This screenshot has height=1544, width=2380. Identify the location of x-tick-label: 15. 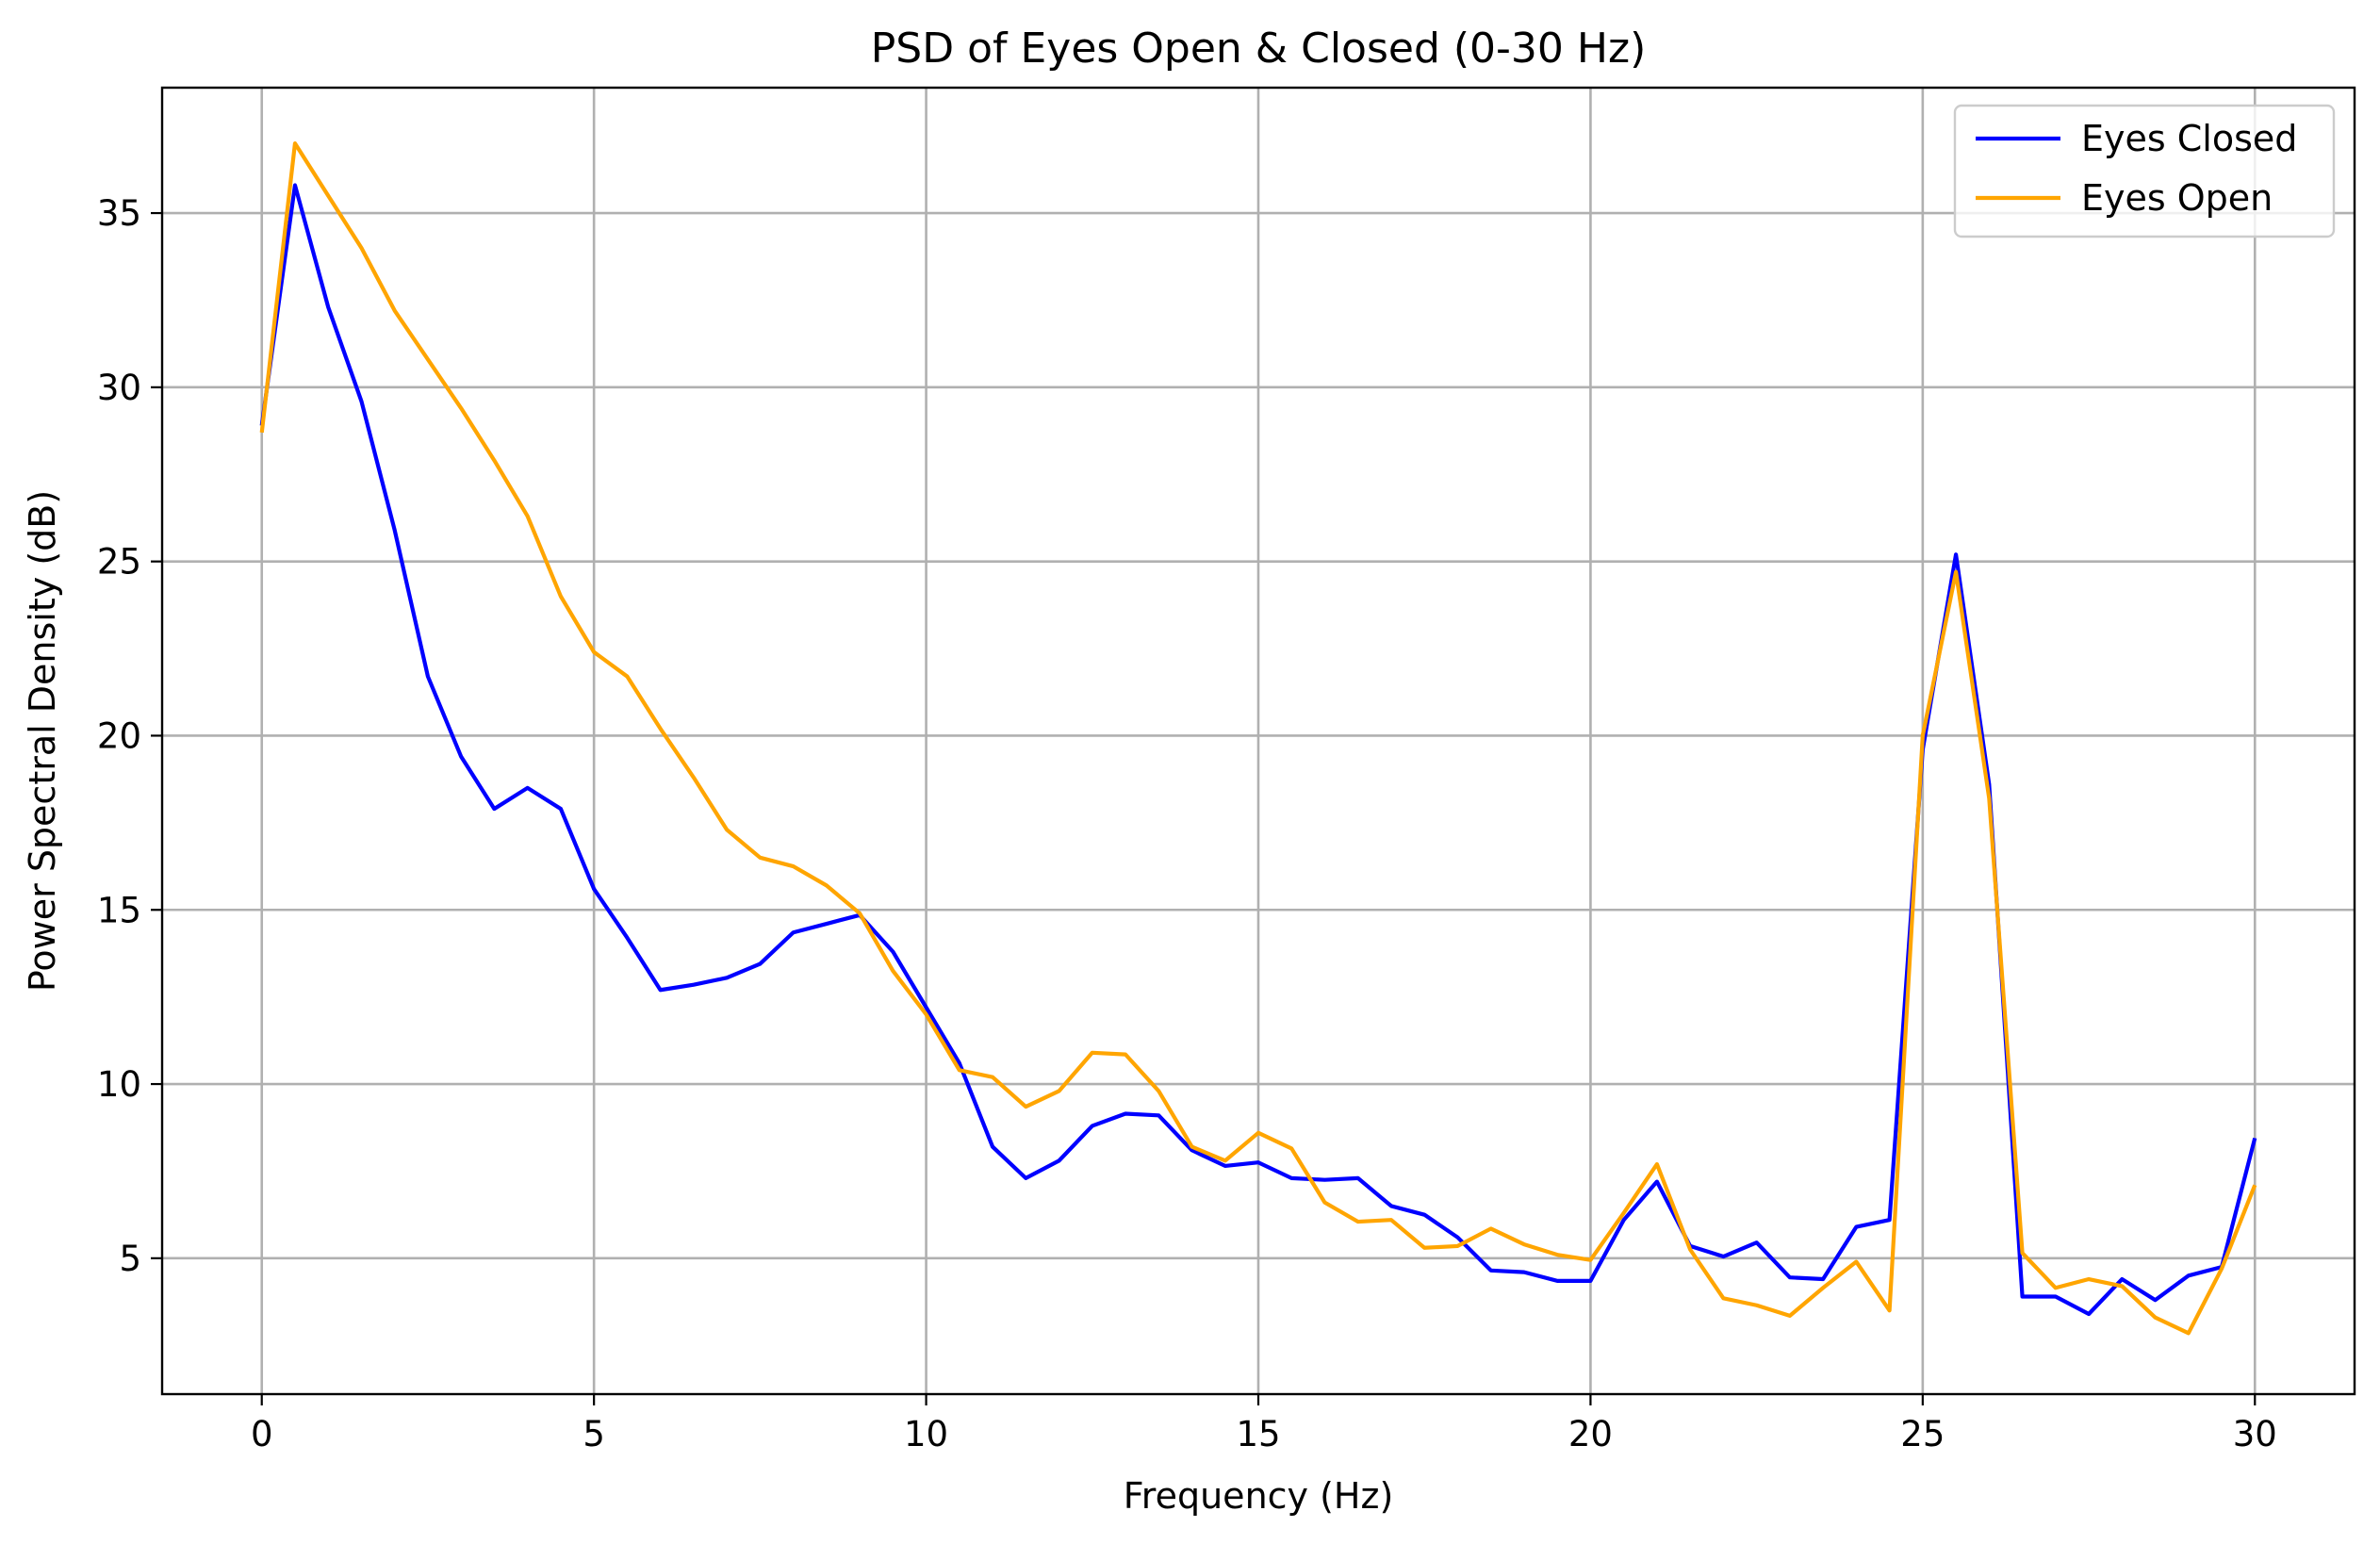
(1258, 1434).